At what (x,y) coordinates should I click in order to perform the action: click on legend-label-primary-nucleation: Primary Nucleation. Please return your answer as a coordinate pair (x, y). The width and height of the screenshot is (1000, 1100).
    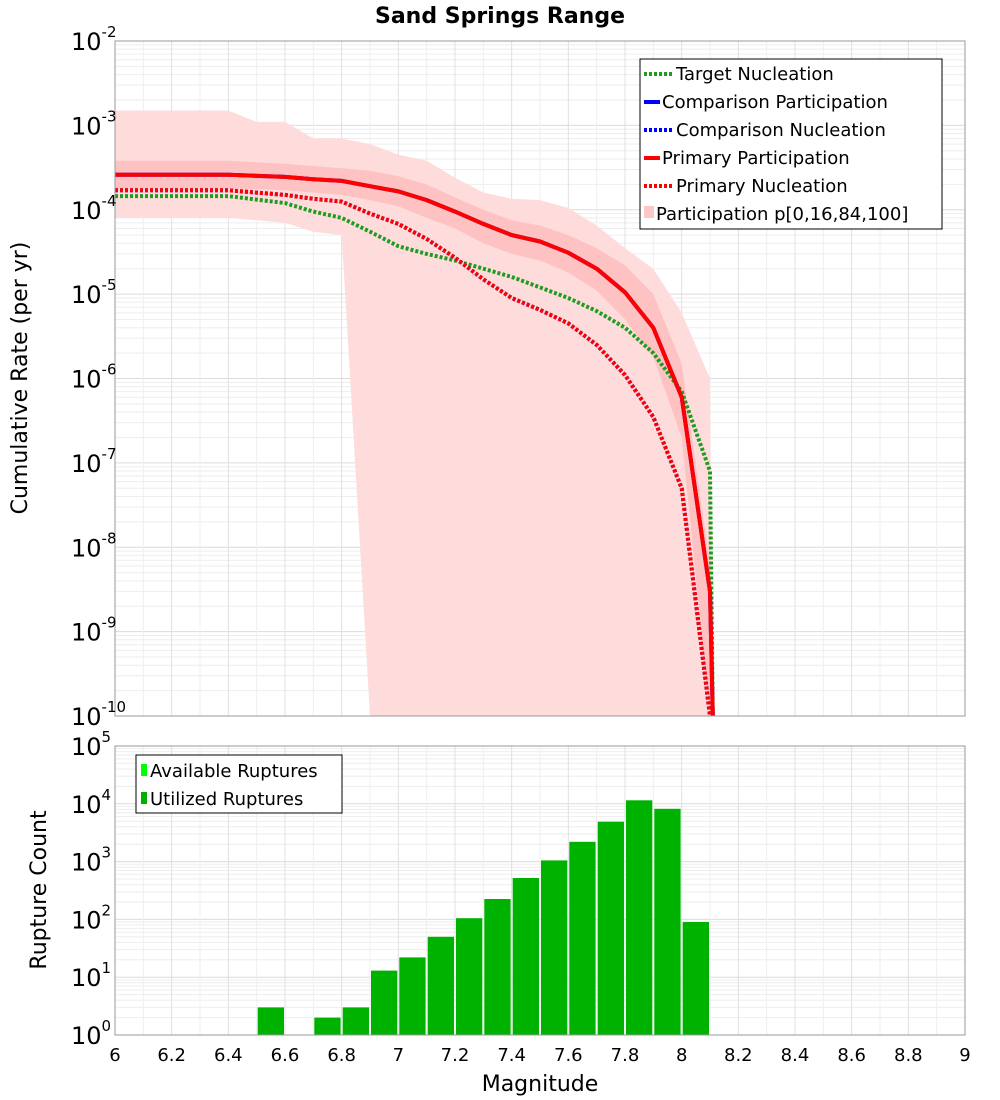
    Looking at the image, I should click on (762, 186).